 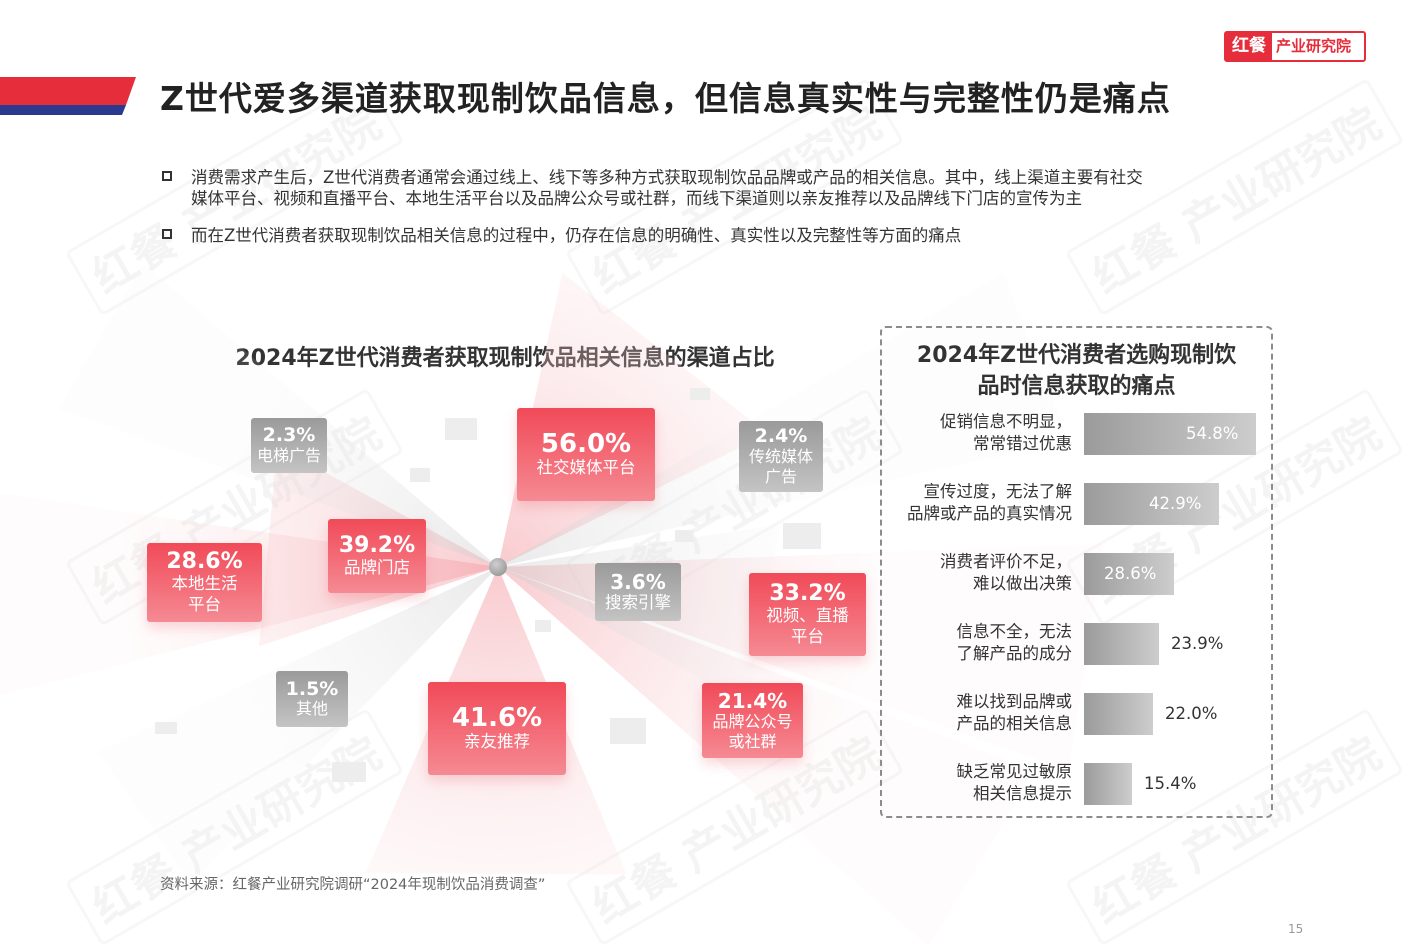 I want to click on channel-value-label: 21.4%, so click(x=752, y=700).